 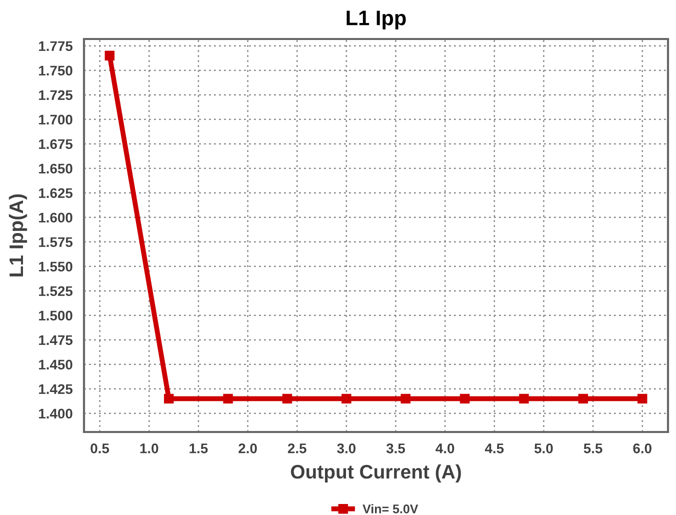 What do you see at coordinates (55, 315) in the screenshot?
I see `y-tick-label: 1.500` at bounding box center [55, 315].